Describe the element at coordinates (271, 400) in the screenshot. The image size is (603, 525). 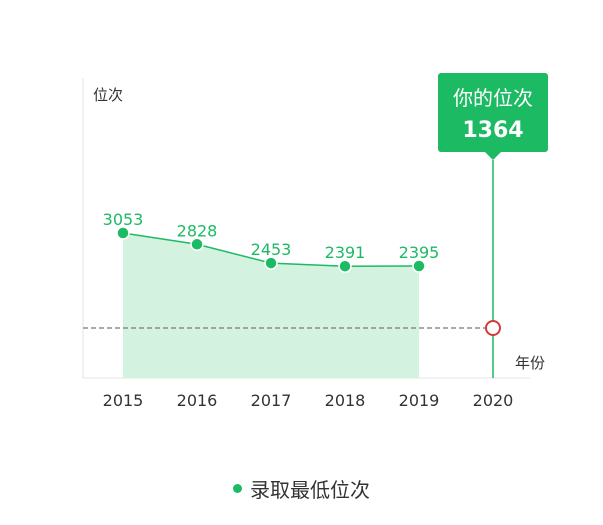
I see `x-tick-label: 2017` at that location.